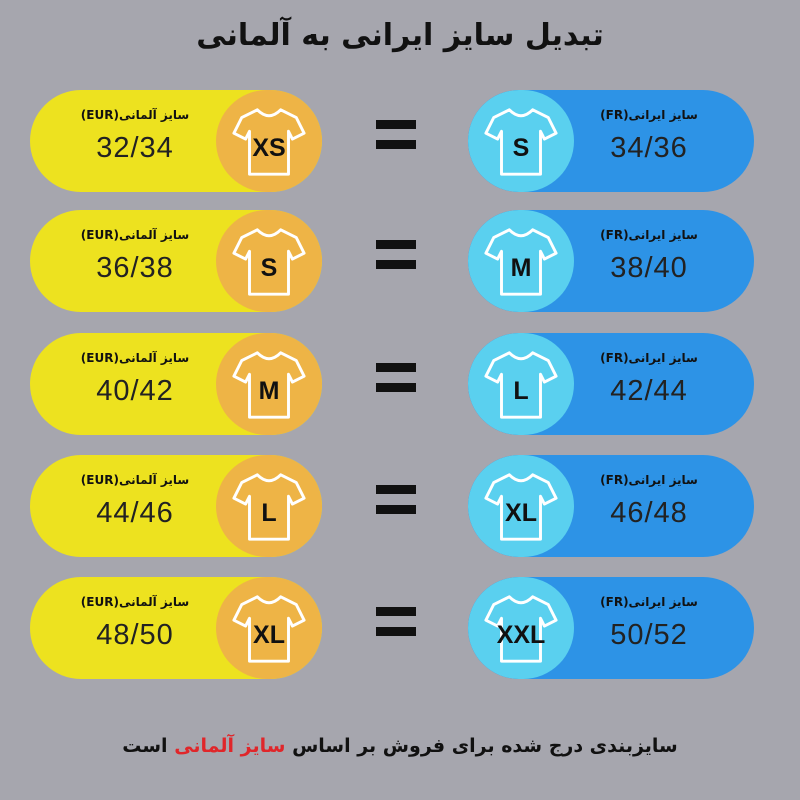 This screenshot has height=800, width=800. I want to click on iranian-size-pill: S سایز ایرانی(FR) 34/36, so click(611, 141).